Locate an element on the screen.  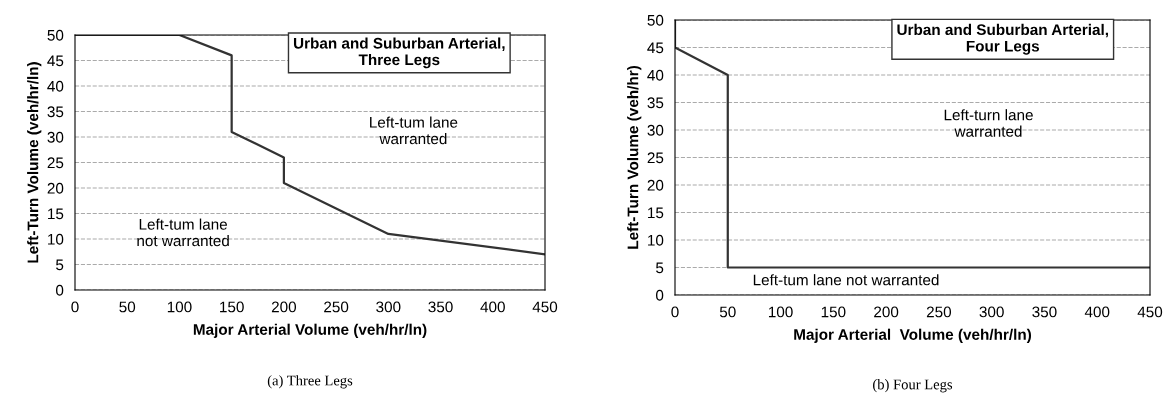
y-axis-title: Left-Turn Volume (veh/hr) is located at coordinates (634, 157).